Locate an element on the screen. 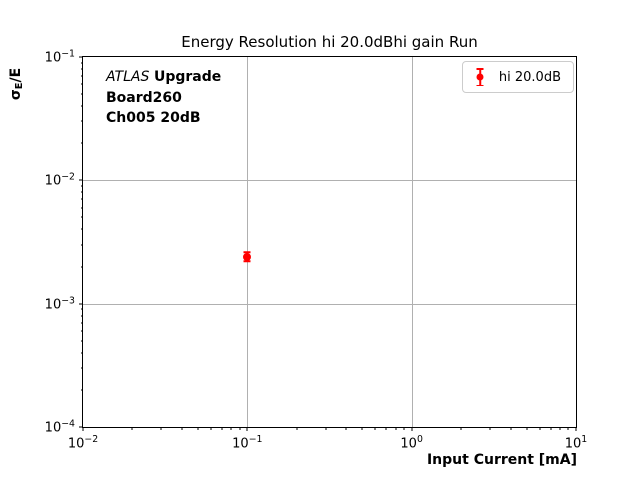 The width and height of the screenshot is (640, 480). legend-errorbar-marker-icon is located at coordinates (480, 77).